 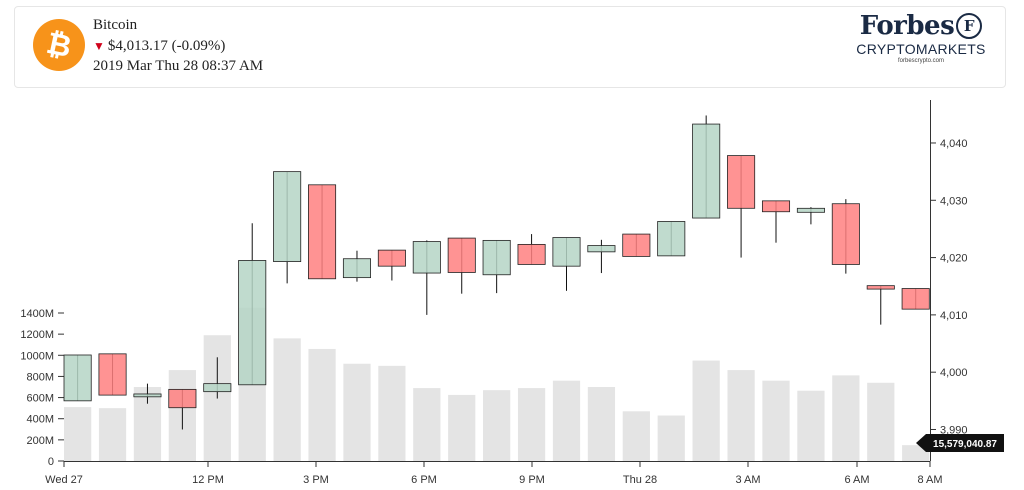 I want to click on bitcoin-icon: ₿, so click(x=59, y=45).